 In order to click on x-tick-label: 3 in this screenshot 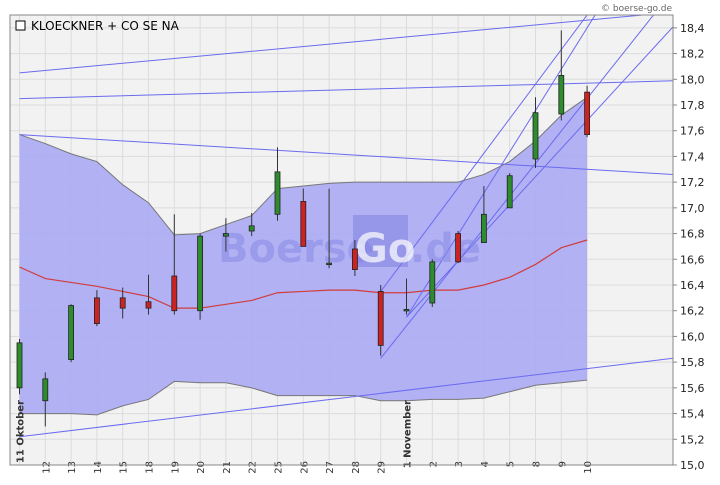, I will do `click(459, 464)`.